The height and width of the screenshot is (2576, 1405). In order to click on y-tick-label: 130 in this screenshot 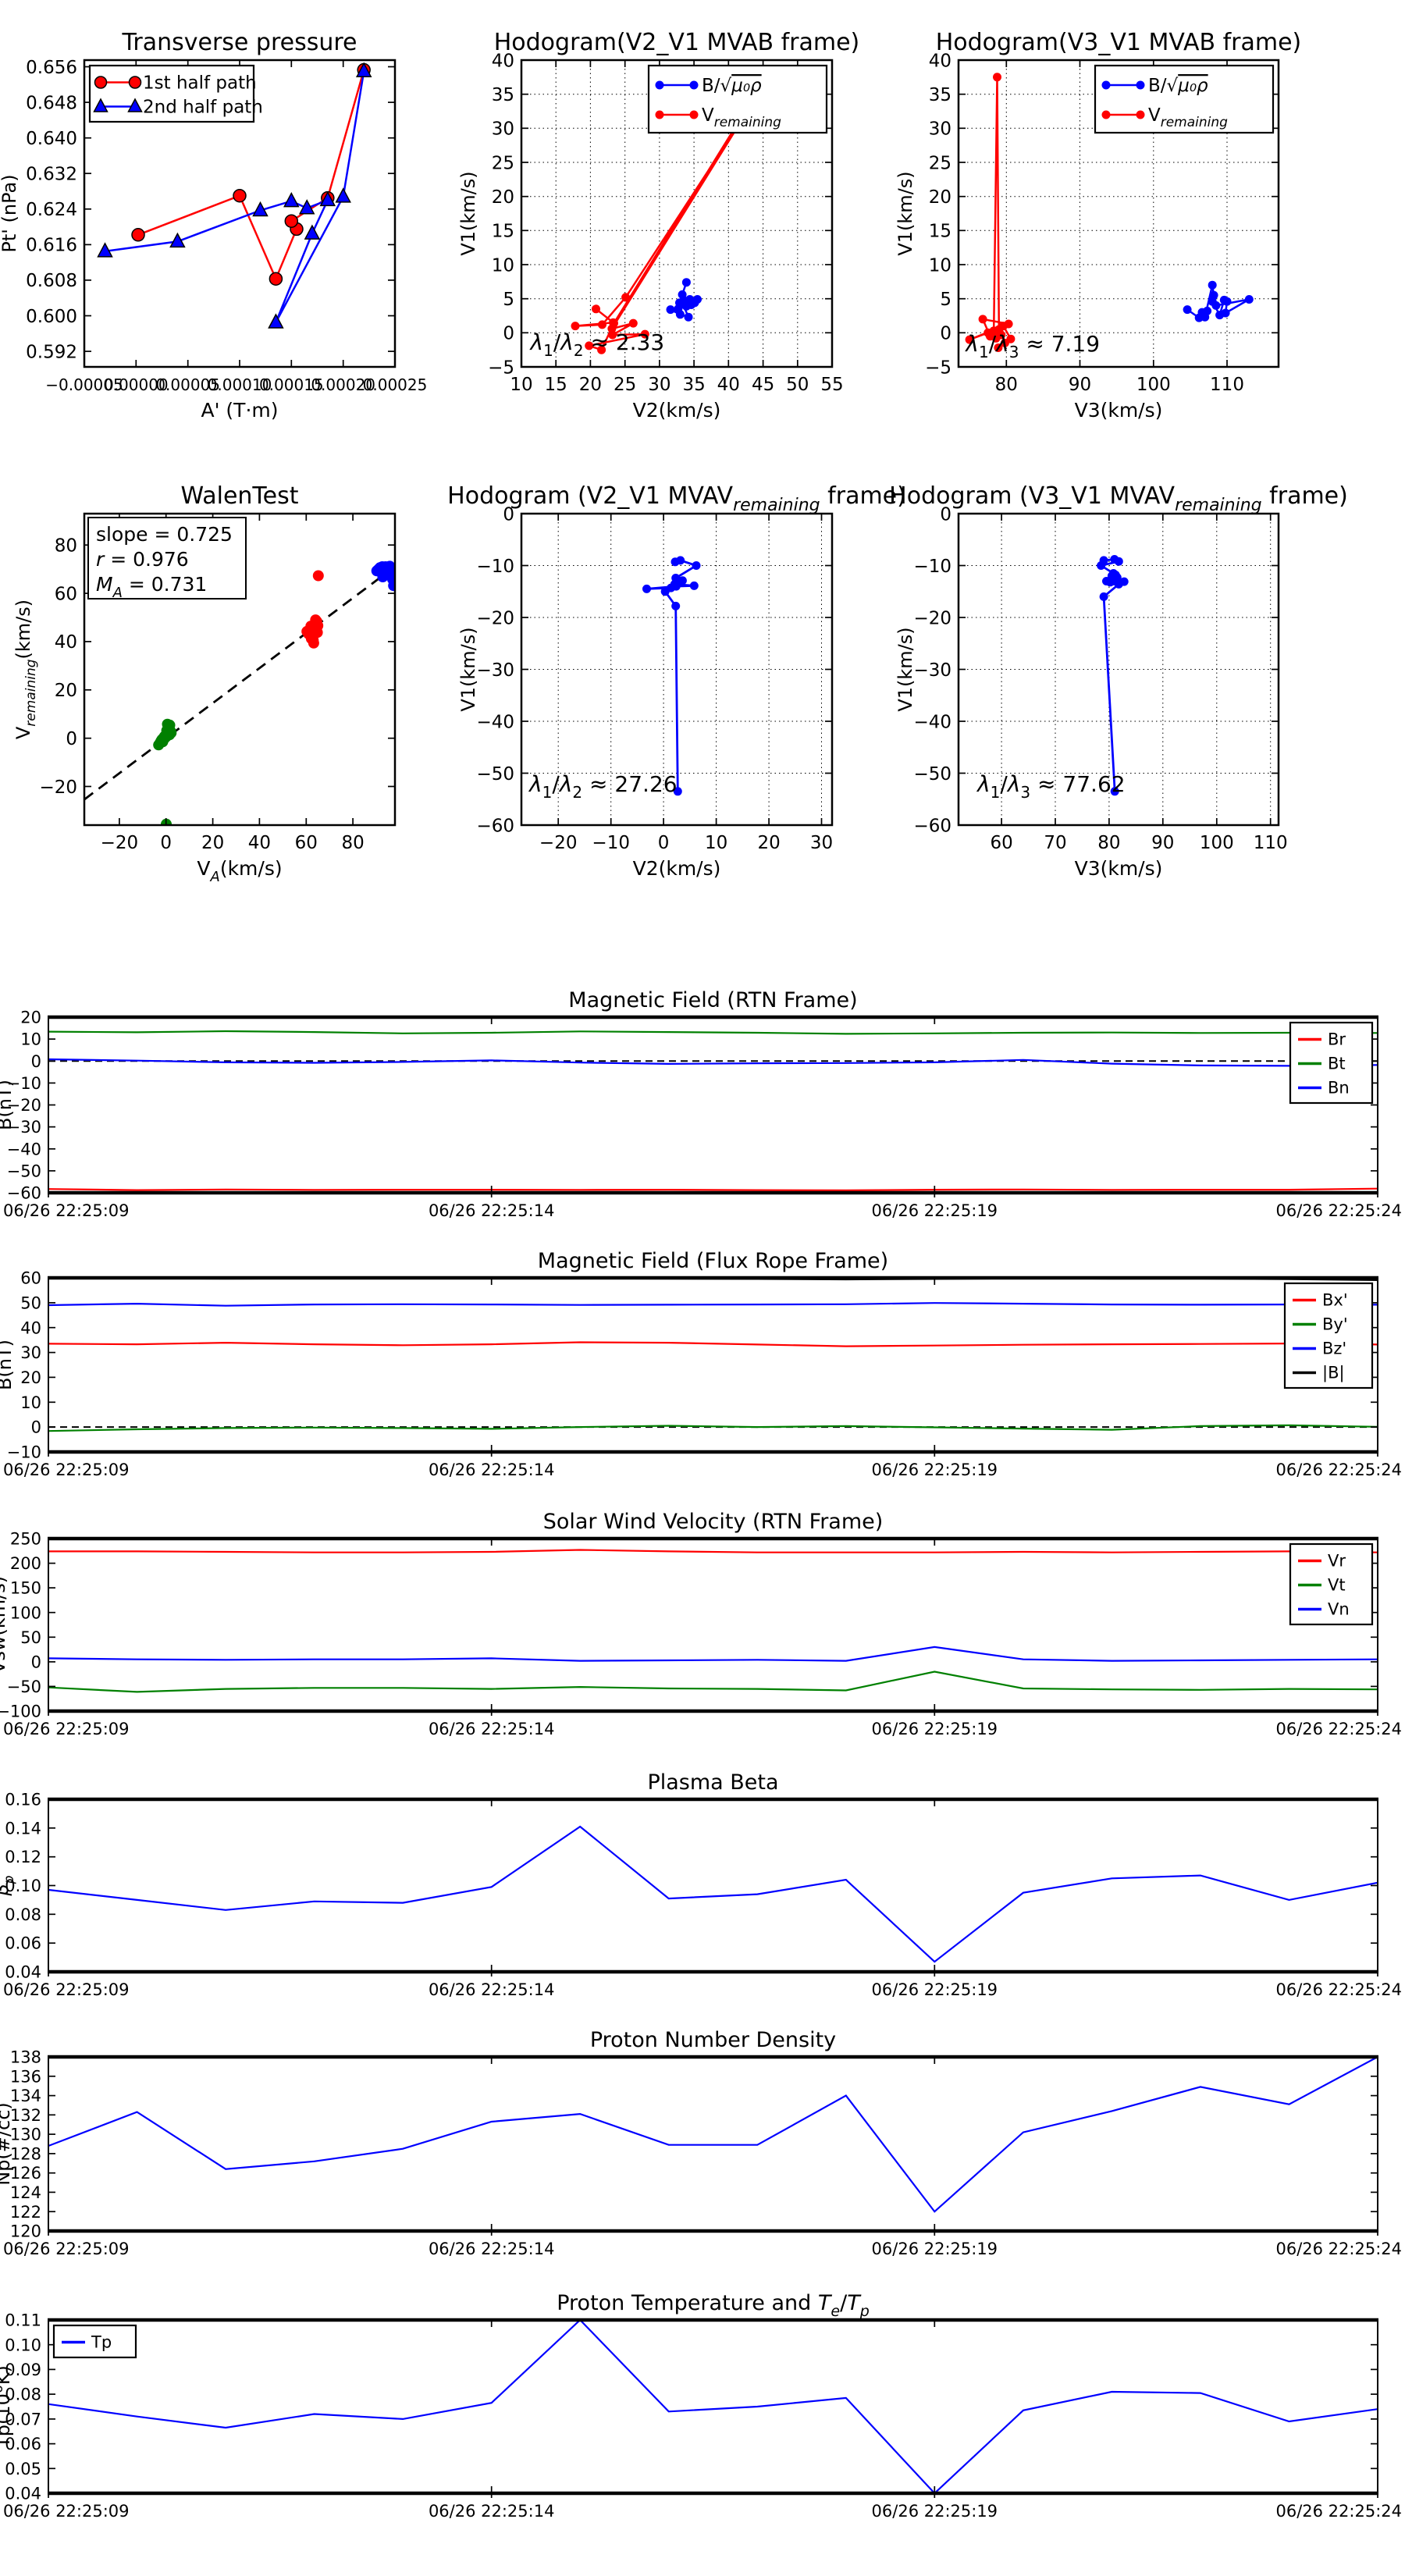, I will do `click(26, 2135)`.